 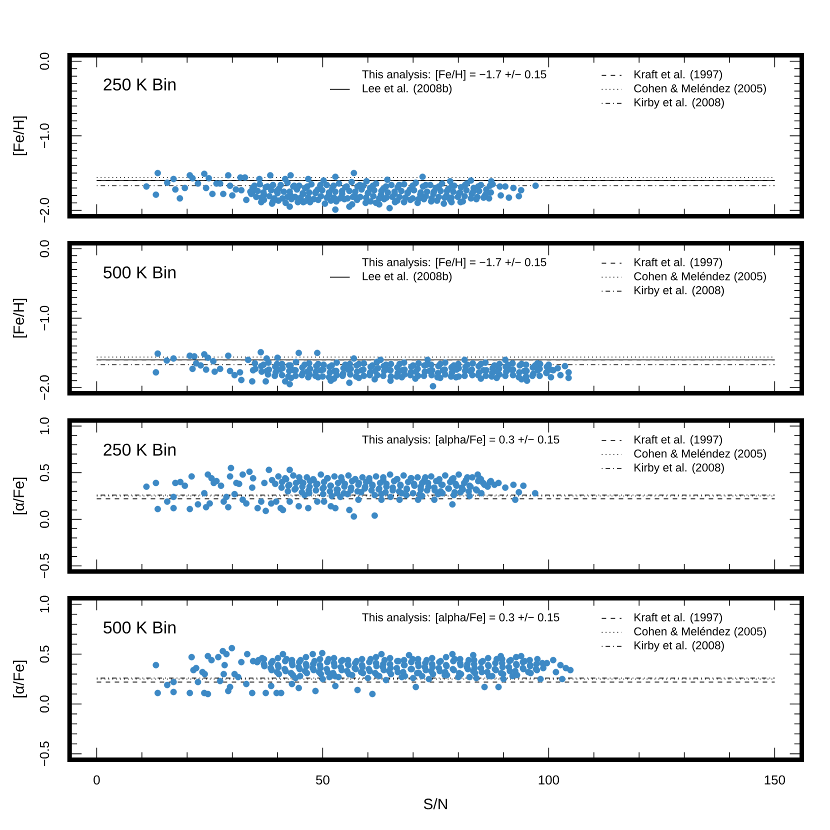 I want to click on x-tick-label: 100, so click(x=549, y=780).